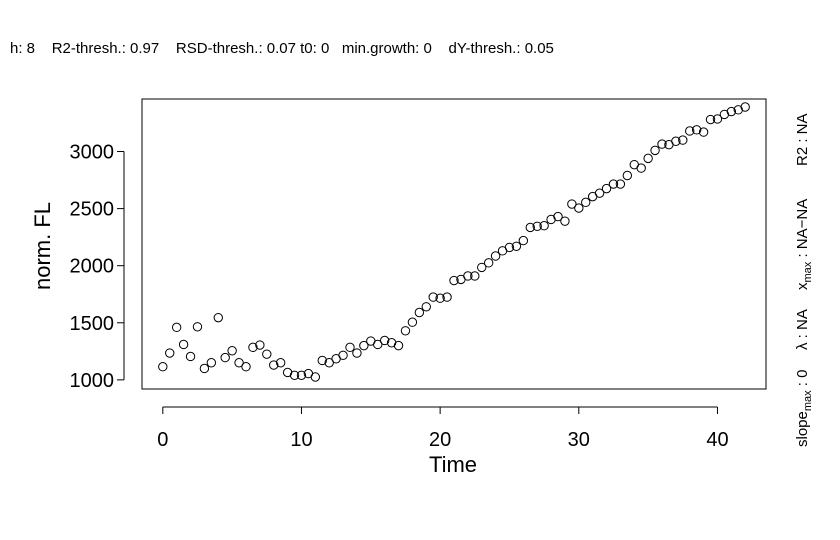 The image size is (840, 540). I want to click on y-tick-label: 2500, so click(92, 210).